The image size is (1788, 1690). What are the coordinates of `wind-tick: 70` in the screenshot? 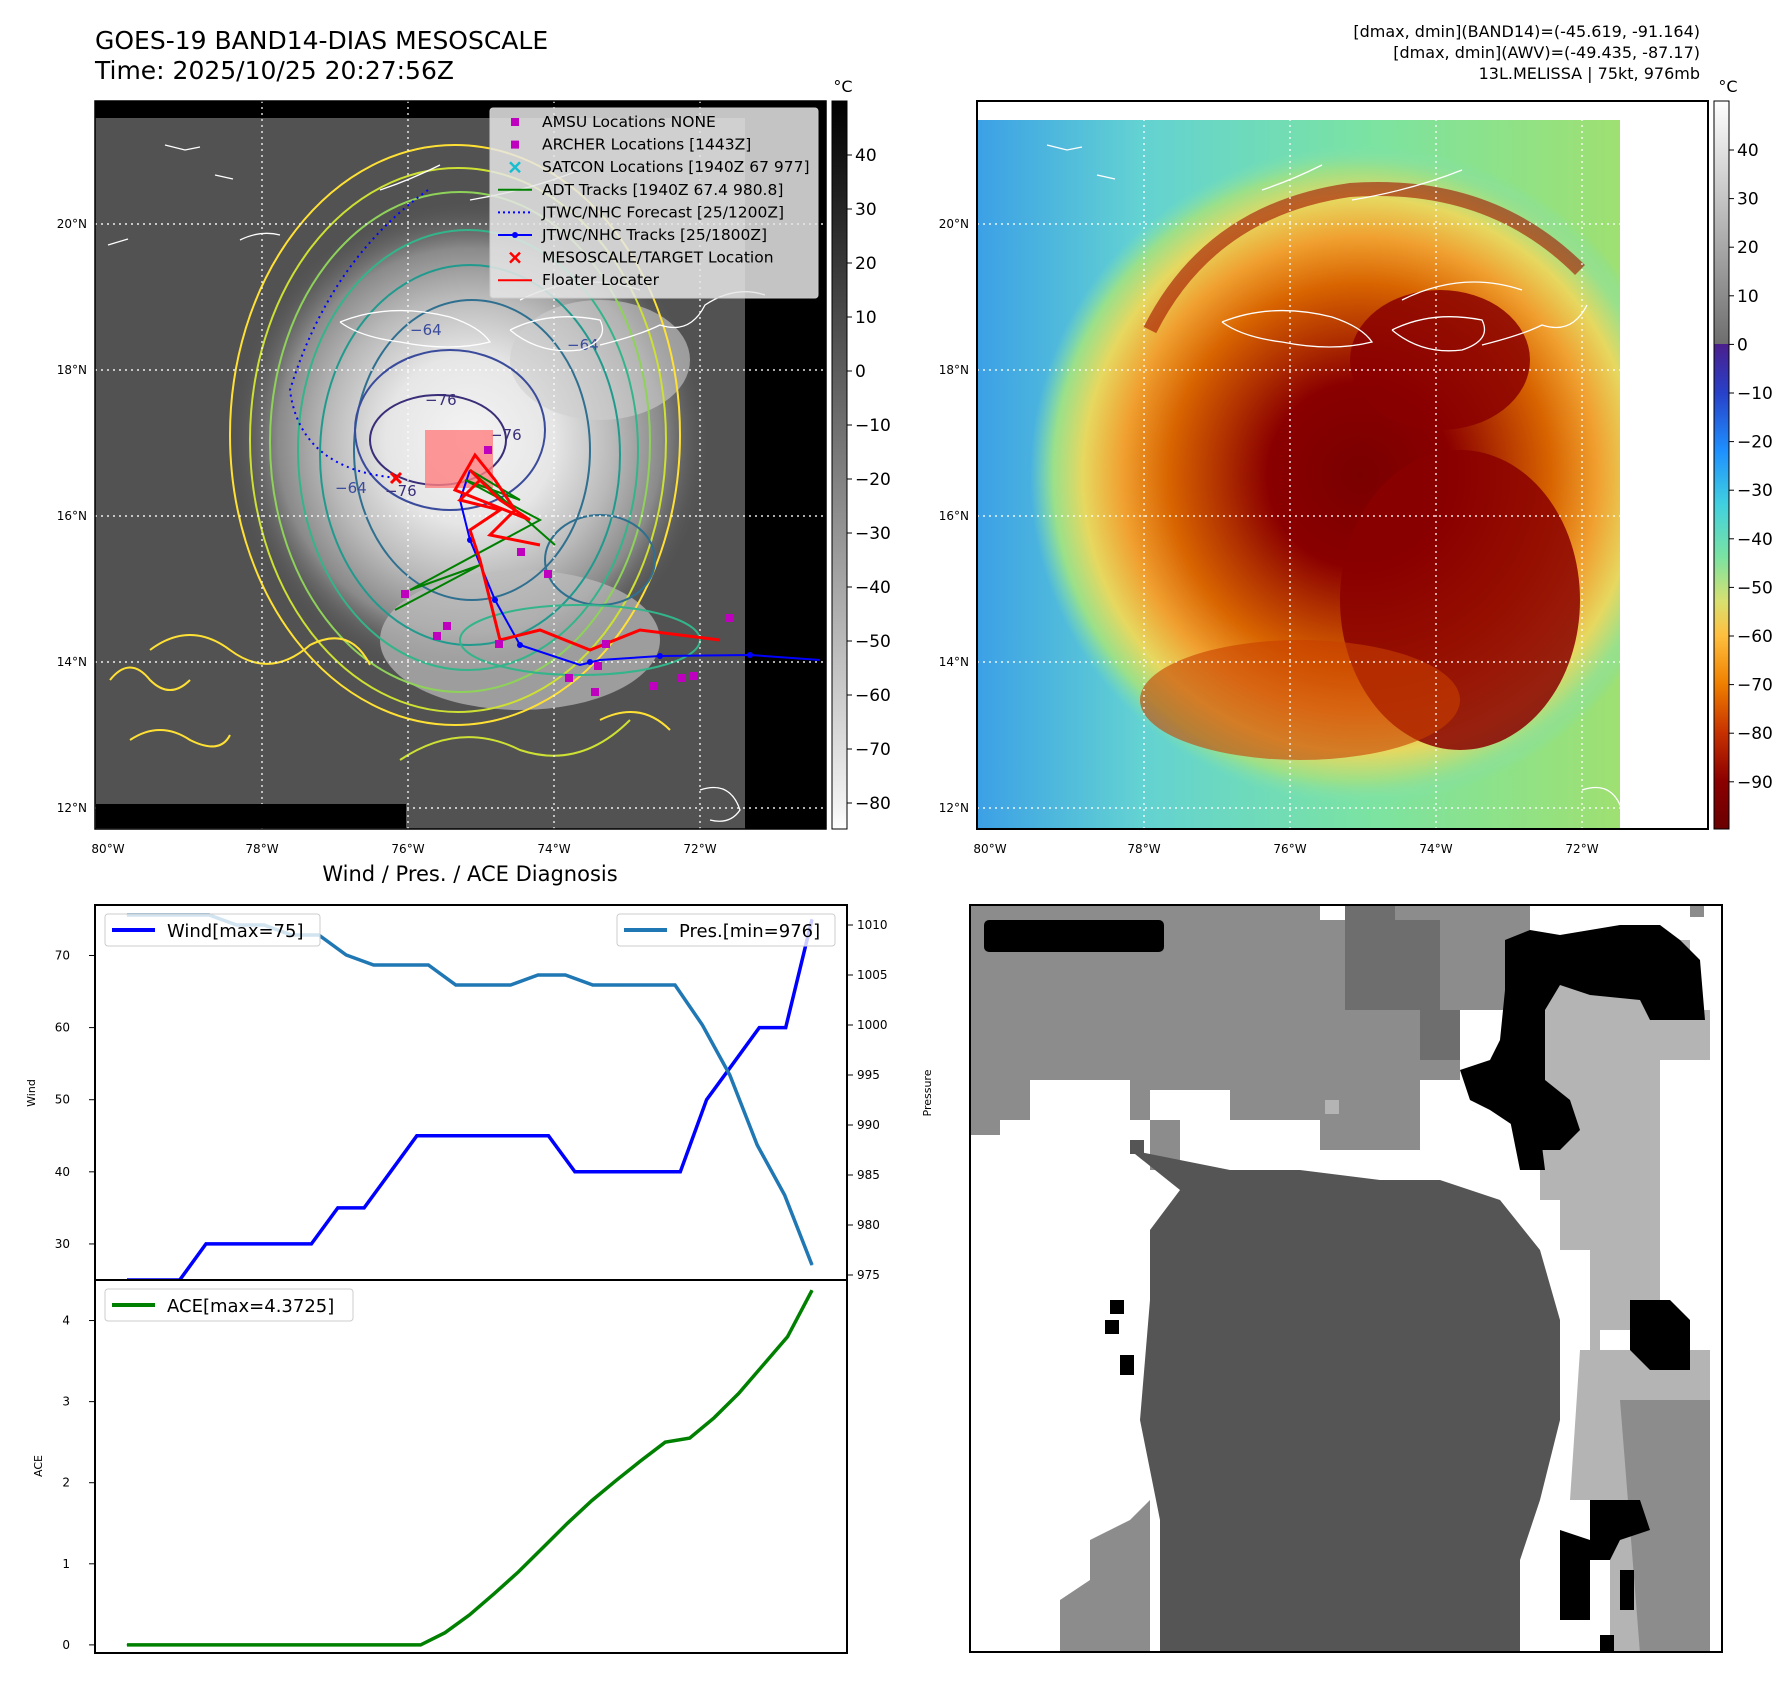 It's located at (62, 955).